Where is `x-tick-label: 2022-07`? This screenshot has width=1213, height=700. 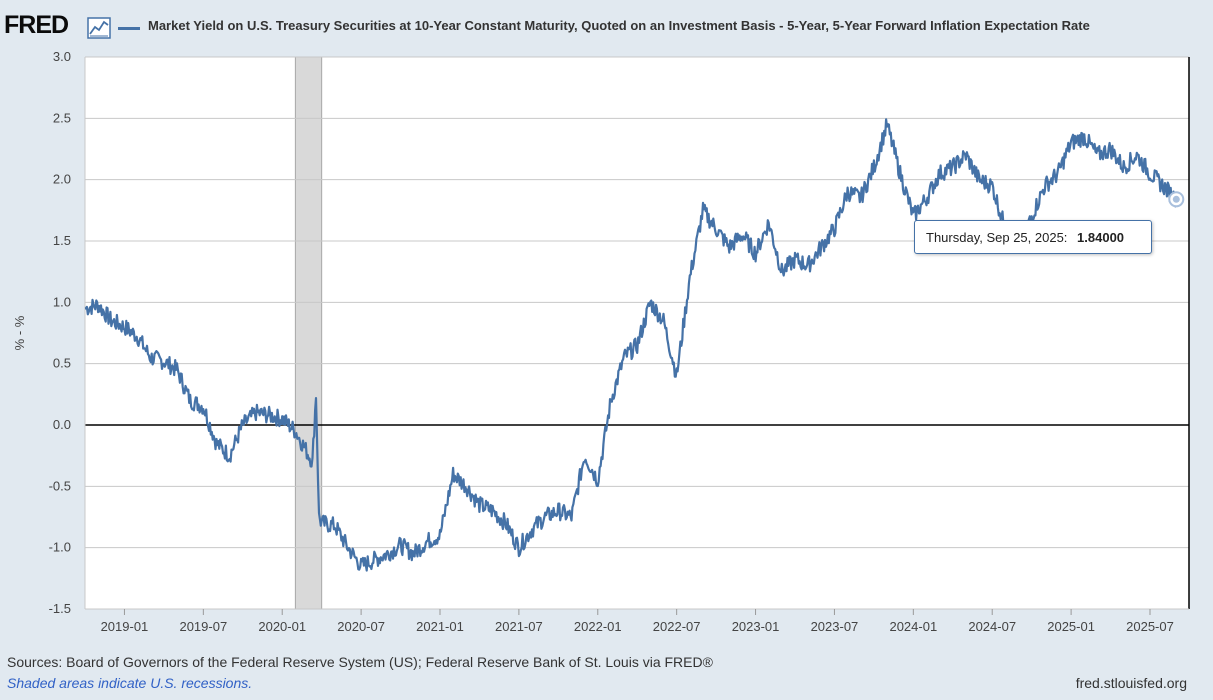
x-tick-label: 2022-07 is located at coordinates (677, 626).